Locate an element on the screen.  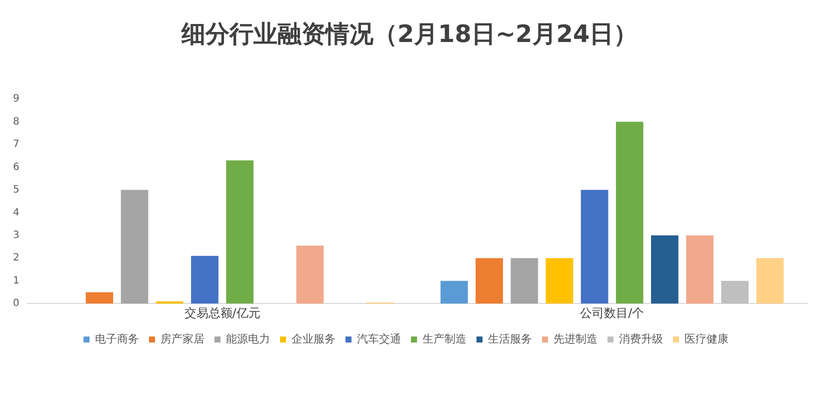
legend-label: 企业服务 is located at coordinates (314, 339).